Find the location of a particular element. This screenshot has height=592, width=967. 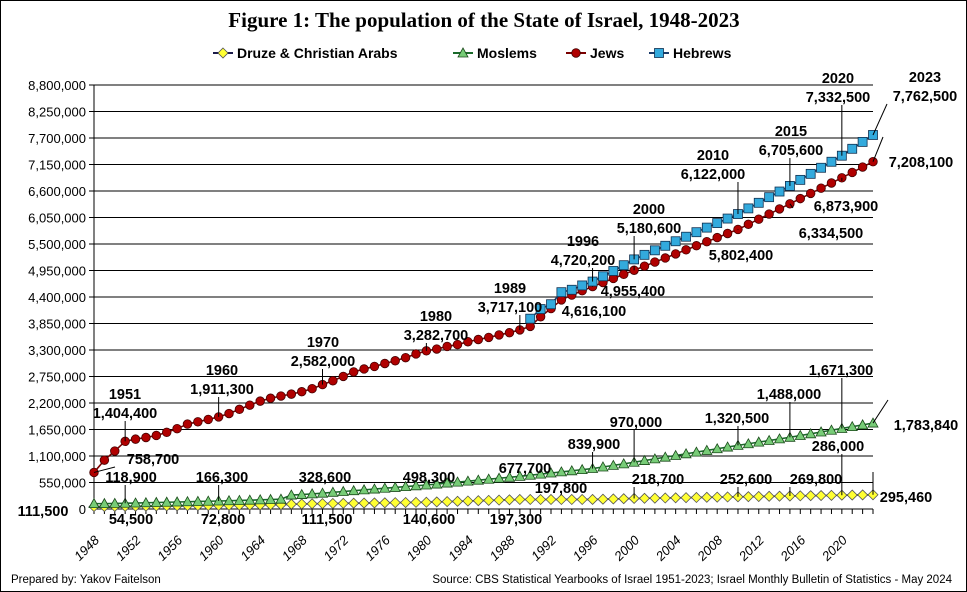

annotation-value: 54,500 is located at coordinates (131, 520).